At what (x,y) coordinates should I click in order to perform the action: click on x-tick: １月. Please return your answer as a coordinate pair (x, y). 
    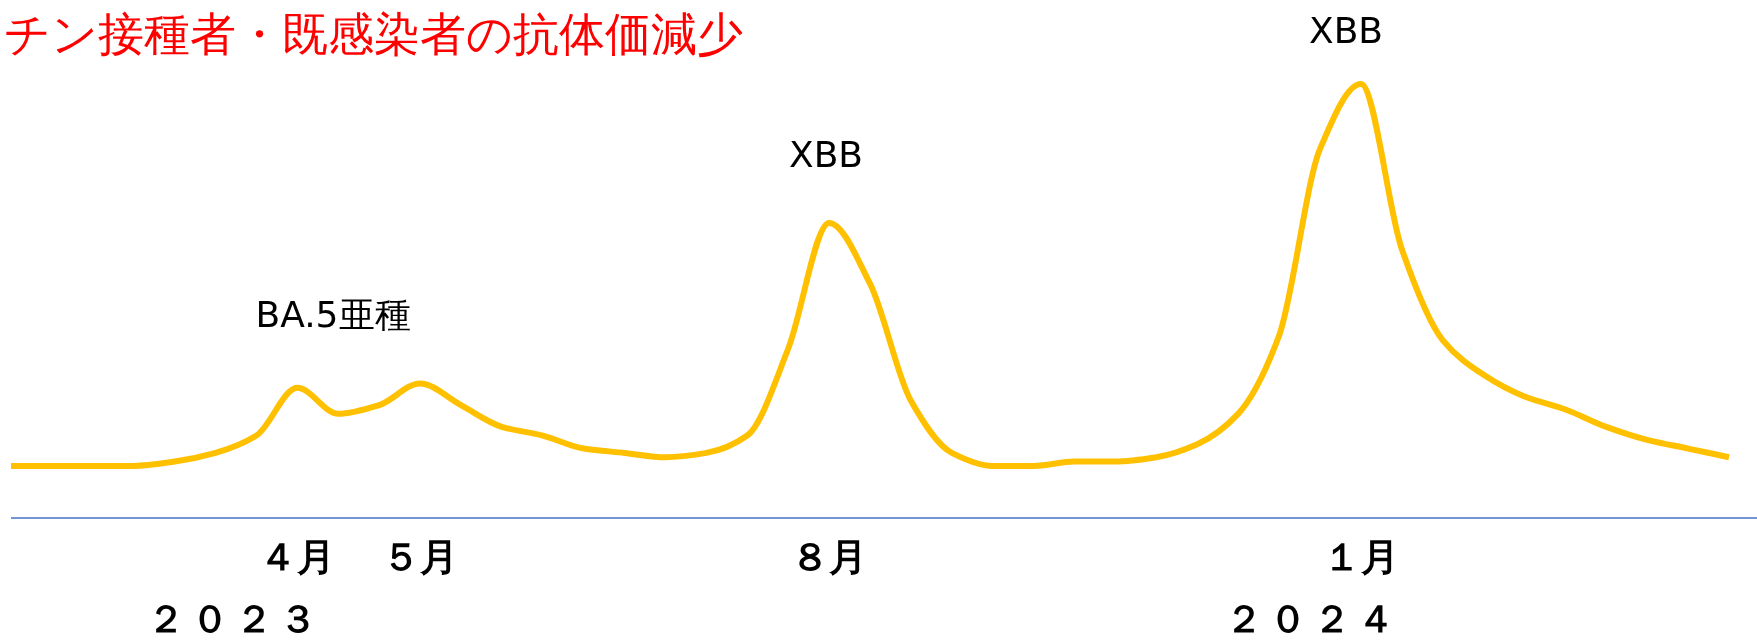
    Looking at the image, I should click on (1360, 557).